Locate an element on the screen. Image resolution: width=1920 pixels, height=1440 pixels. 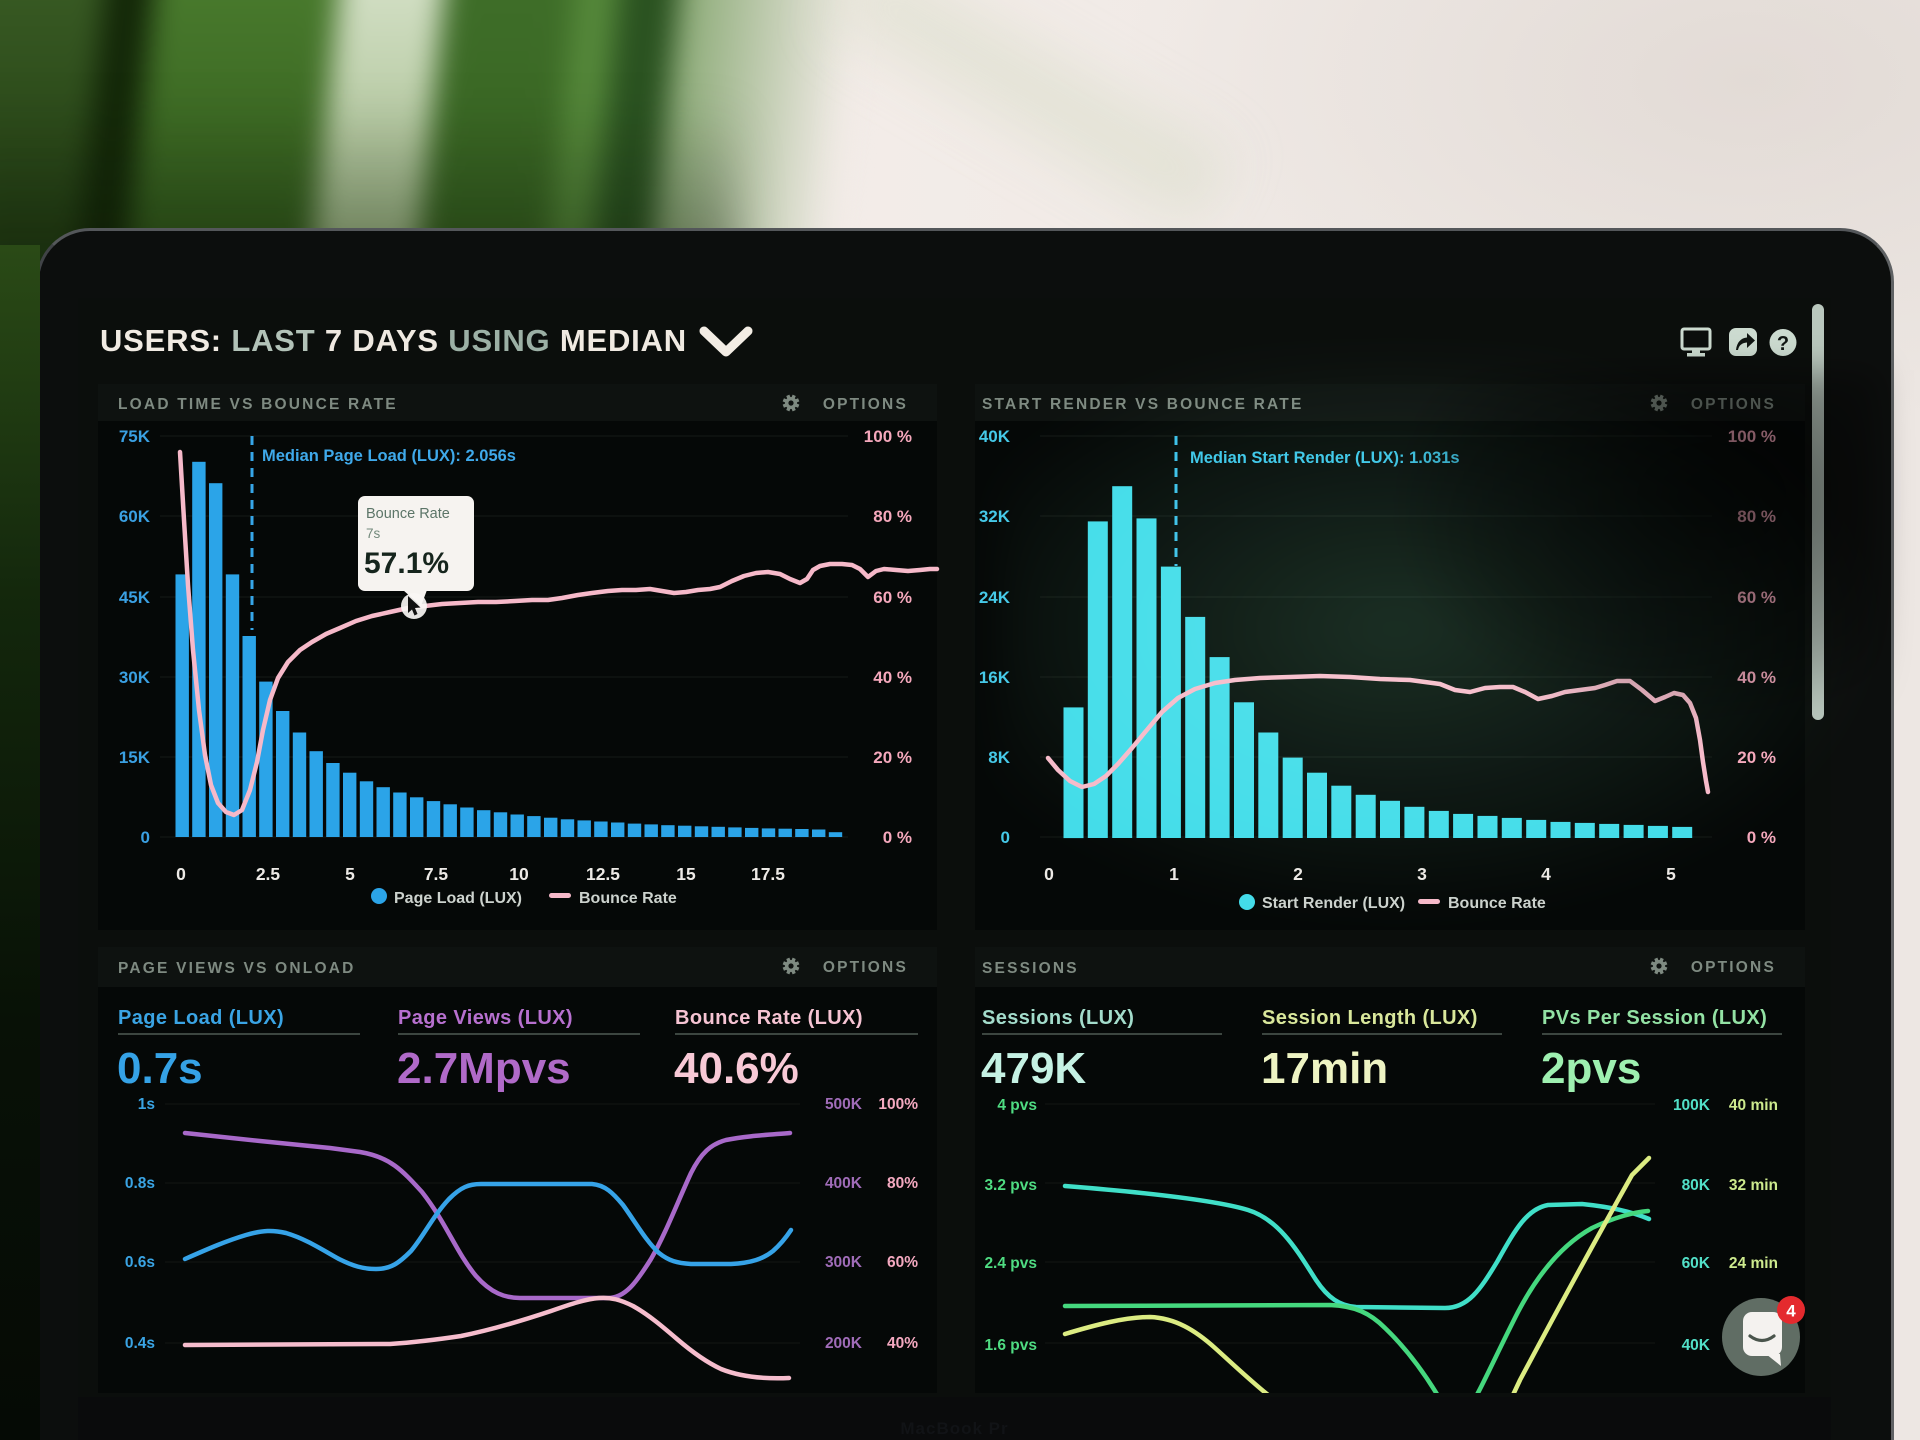
svg-text: 200K is located at coordinates (844, 1343).